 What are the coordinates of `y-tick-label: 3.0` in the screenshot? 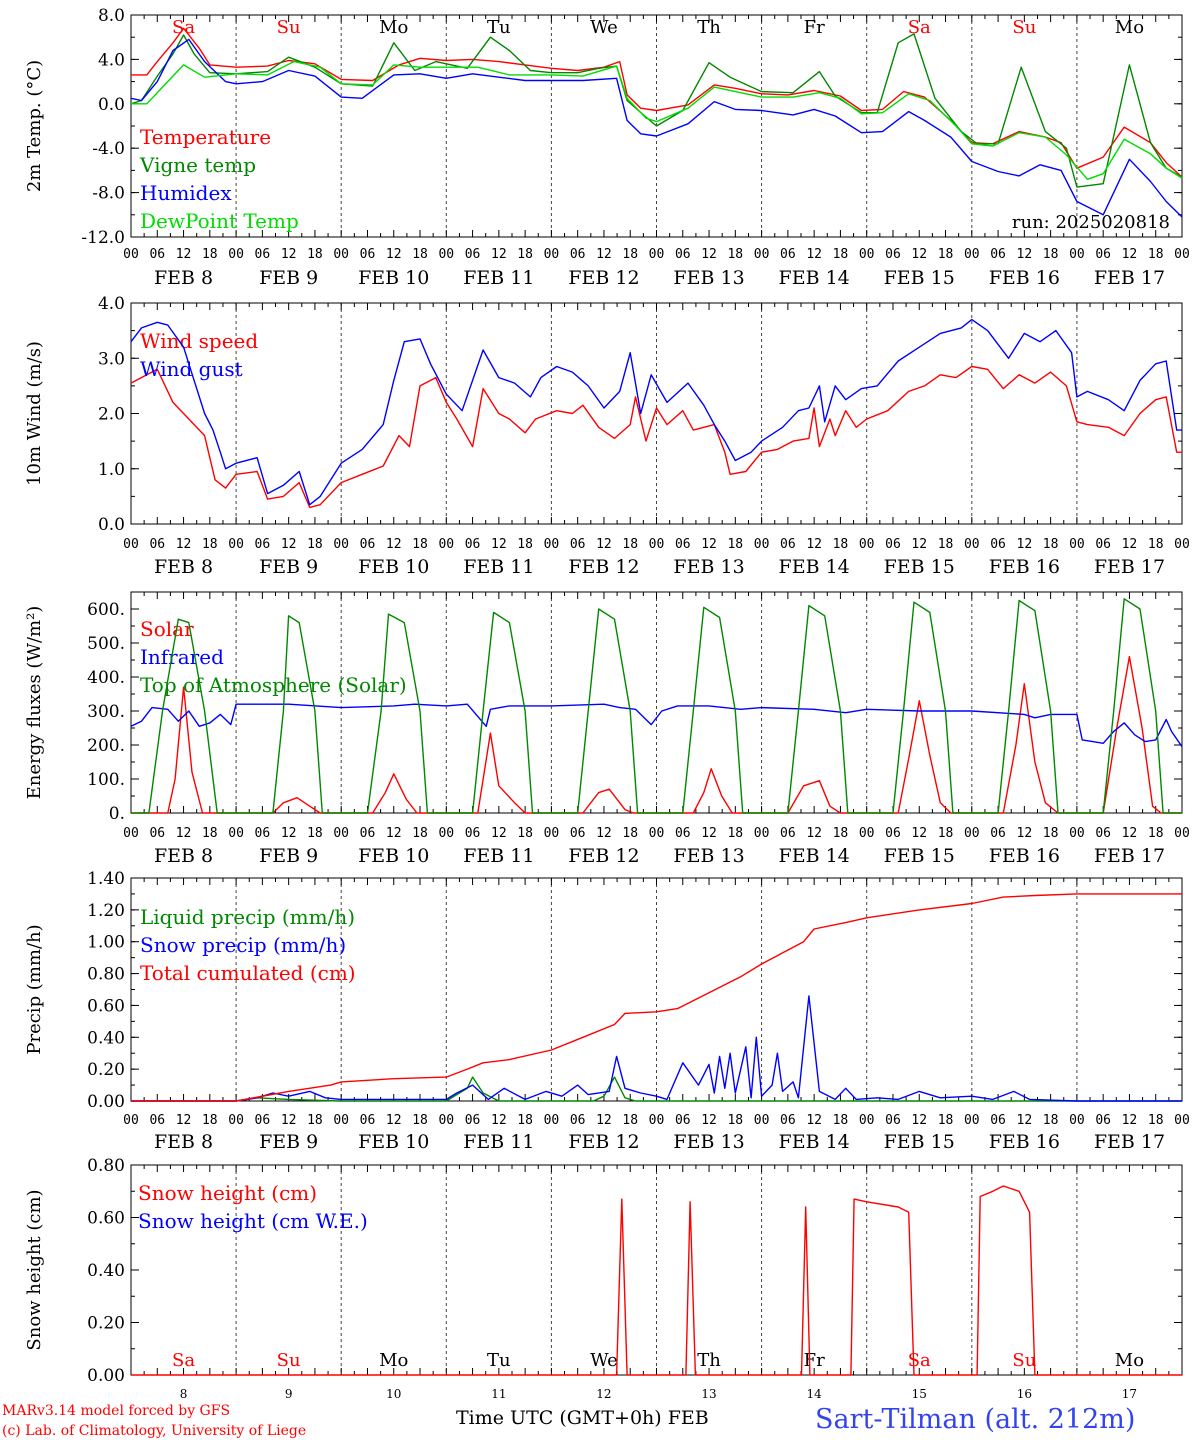 It's located at (111, 359).